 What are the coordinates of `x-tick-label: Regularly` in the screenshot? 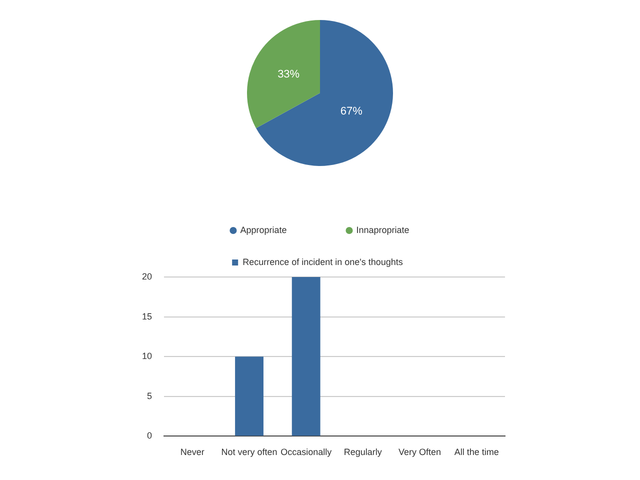 It's located at (363, 452).